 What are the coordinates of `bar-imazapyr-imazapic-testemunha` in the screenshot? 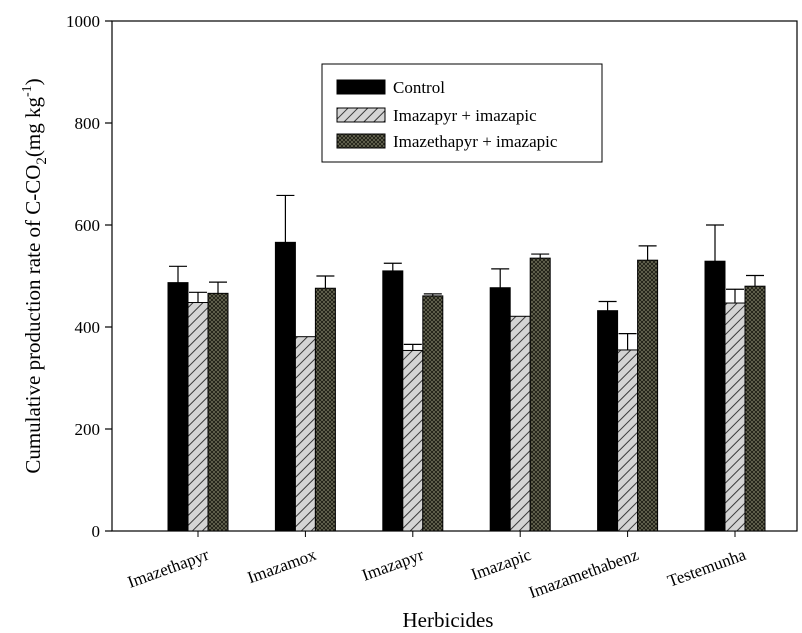 It's located at (735, 417).